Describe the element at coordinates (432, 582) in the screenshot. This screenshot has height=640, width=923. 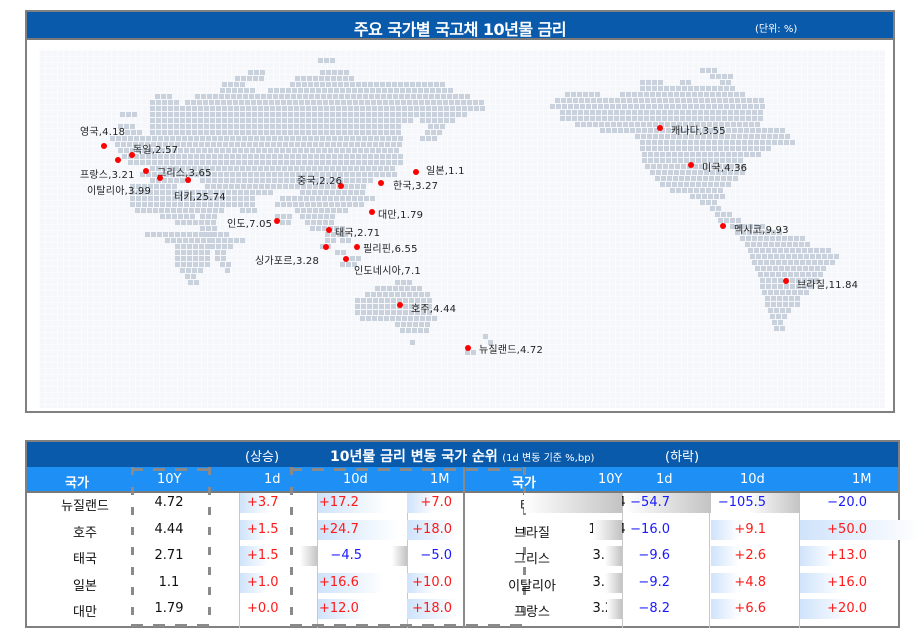
I see `change-1m: +10.0` at that location.